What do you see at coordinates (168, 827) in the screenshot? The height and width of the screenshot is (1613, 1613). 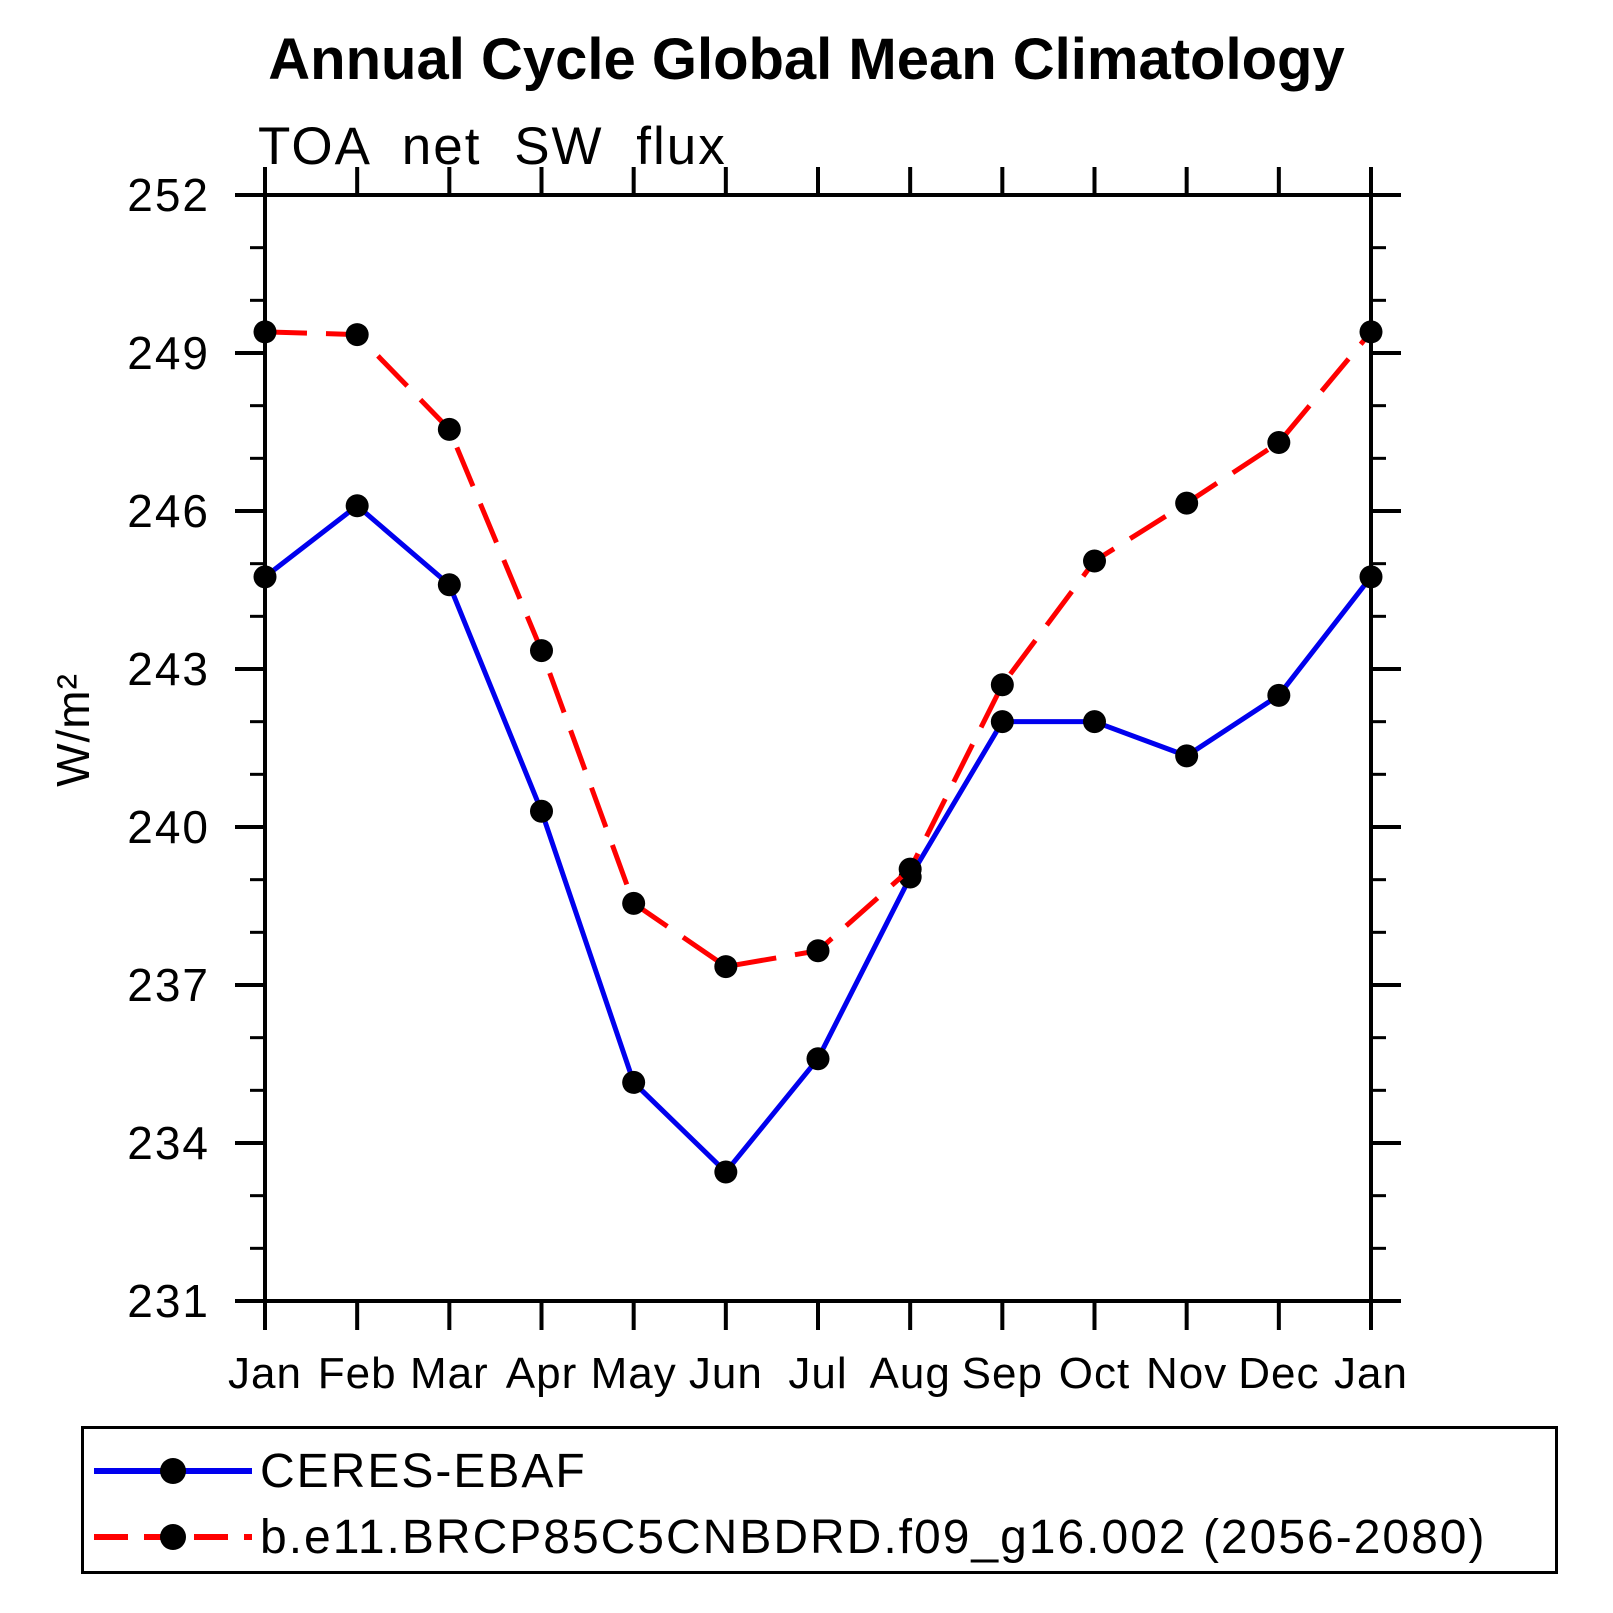 I see `y-tick-label: 240` at bounding box center [168, 827].